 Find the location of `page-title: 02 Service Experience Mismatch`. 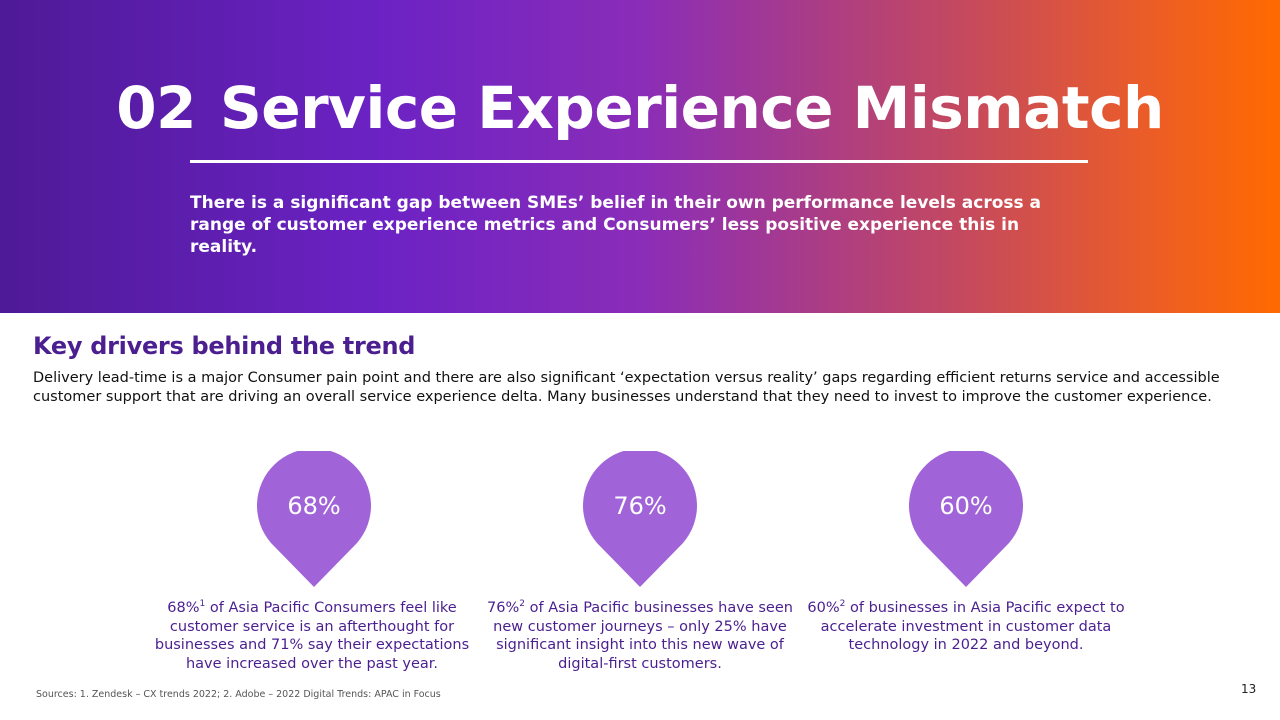

page-title: 02 Service Experience Mismatch is located at coordinates (640, 108).